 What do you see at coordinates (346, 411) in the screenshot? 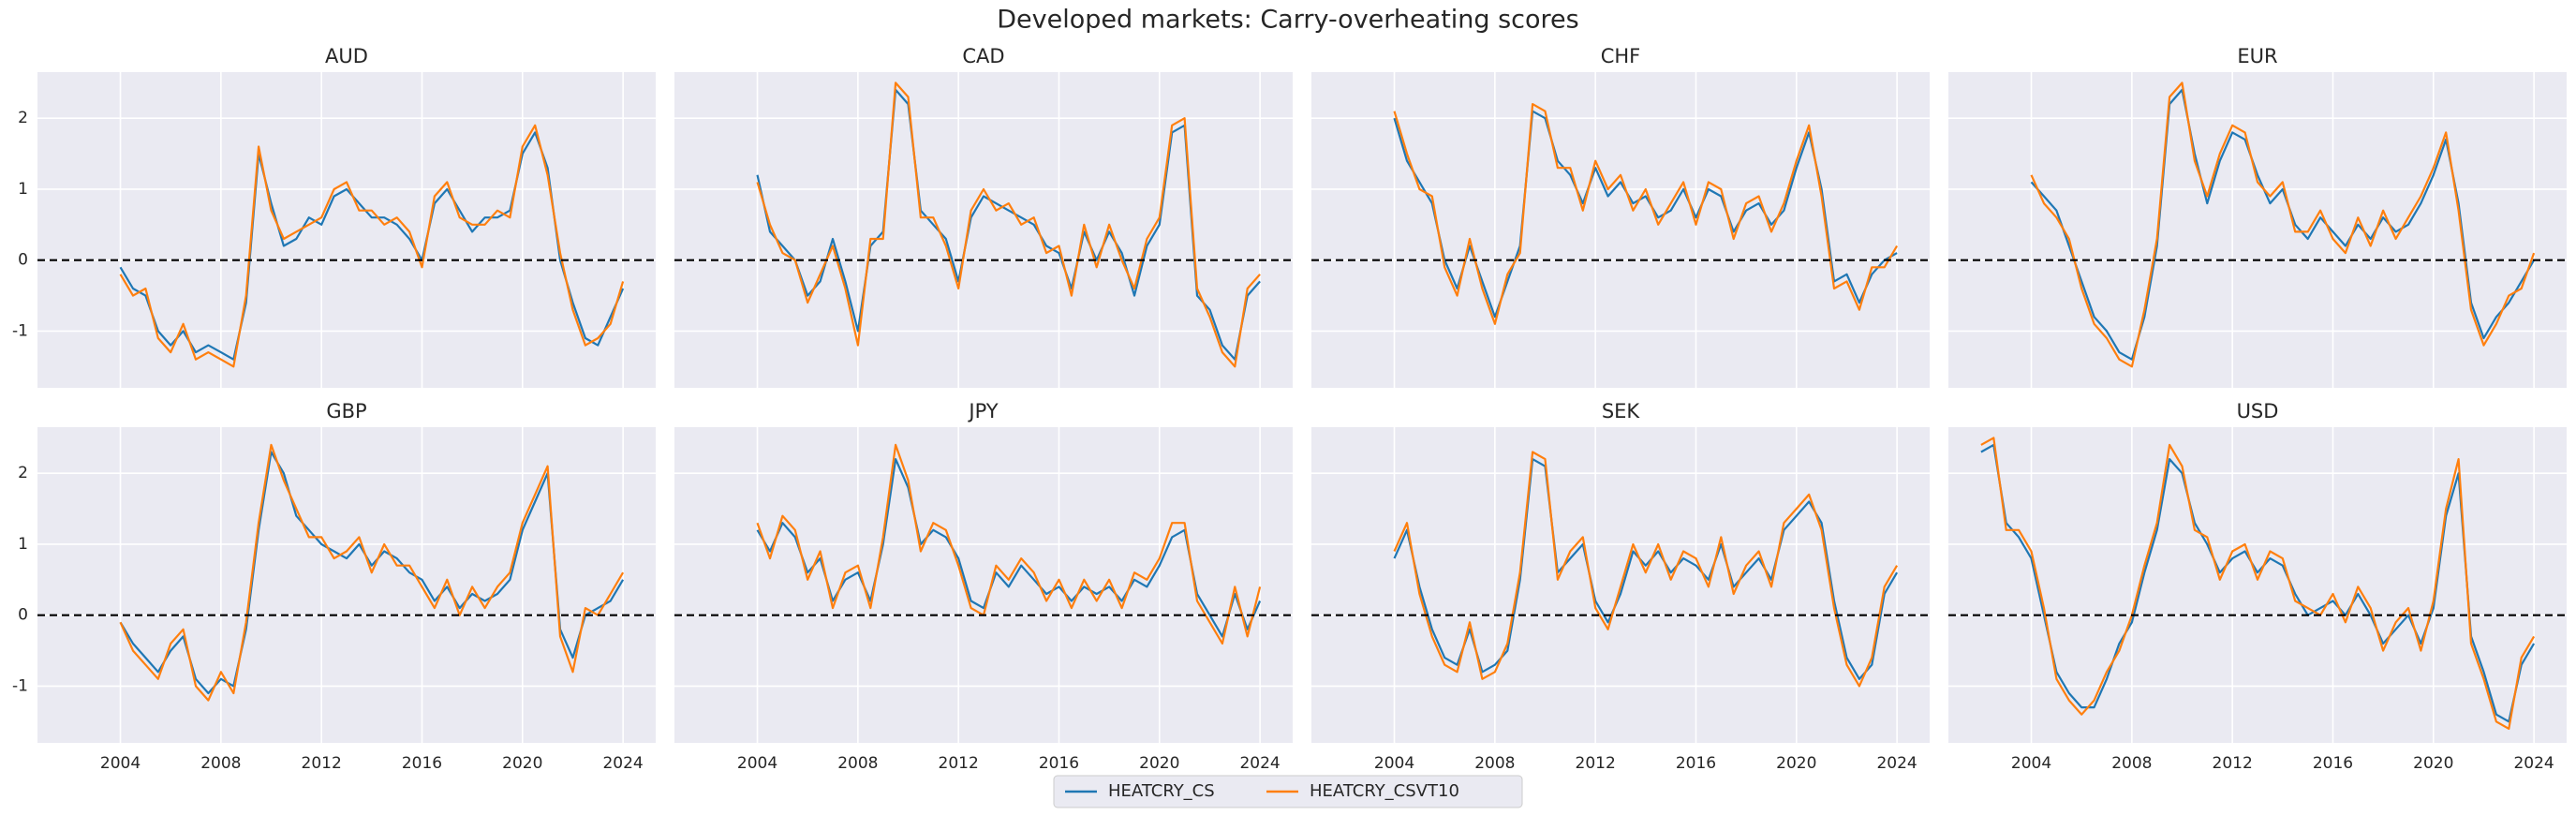
I see `panel-title: GBP` at bounding box center [346, 411].